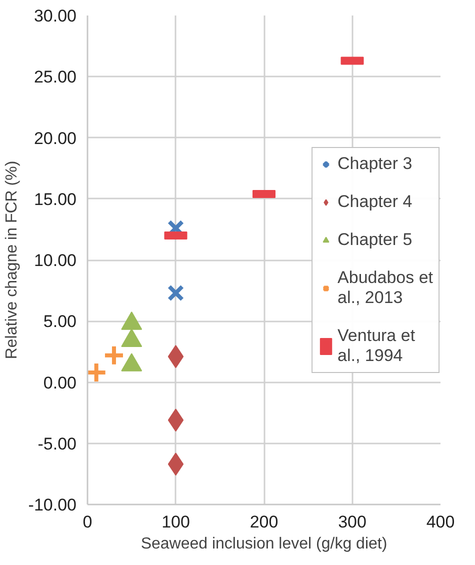 This screenshot has height=565, width=475. Describe the element at coordinates (55, 77) in the screenshot. I see `y-tick-label: 25.00` at that location.